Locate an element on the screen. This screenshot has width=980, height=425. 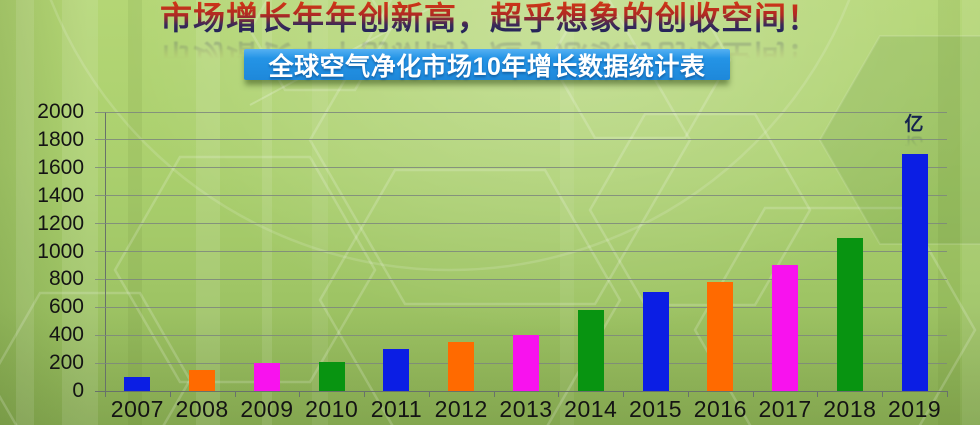
bar-2010 is located at coordinates (331, 376).